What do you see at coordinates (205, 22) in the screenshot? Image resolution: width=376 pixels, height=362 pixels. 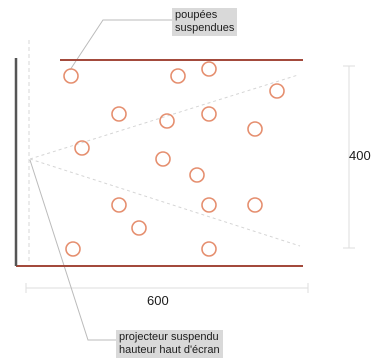 I see `top-callout-label: poupées suspendues` at bounding box center [205, 22].